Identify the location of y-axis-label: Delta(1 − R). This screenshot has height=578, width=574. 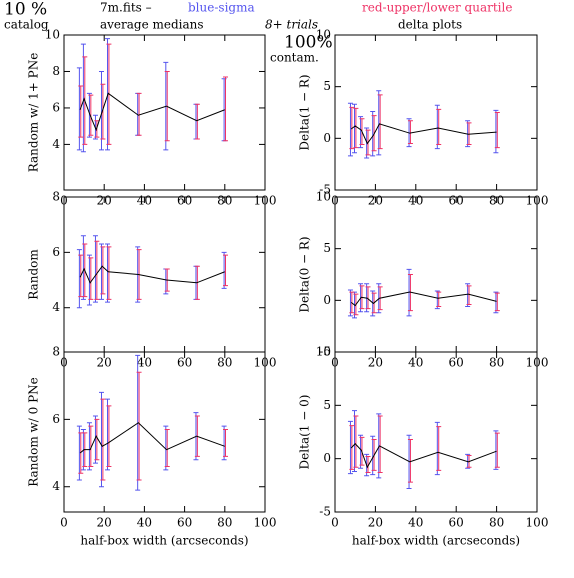
(305, 112).